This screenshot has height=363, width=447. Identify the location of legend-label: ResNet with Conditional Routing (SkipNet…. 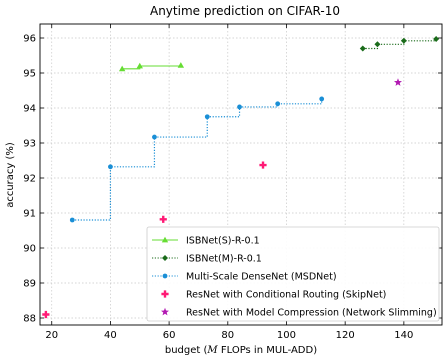
(286, 295).